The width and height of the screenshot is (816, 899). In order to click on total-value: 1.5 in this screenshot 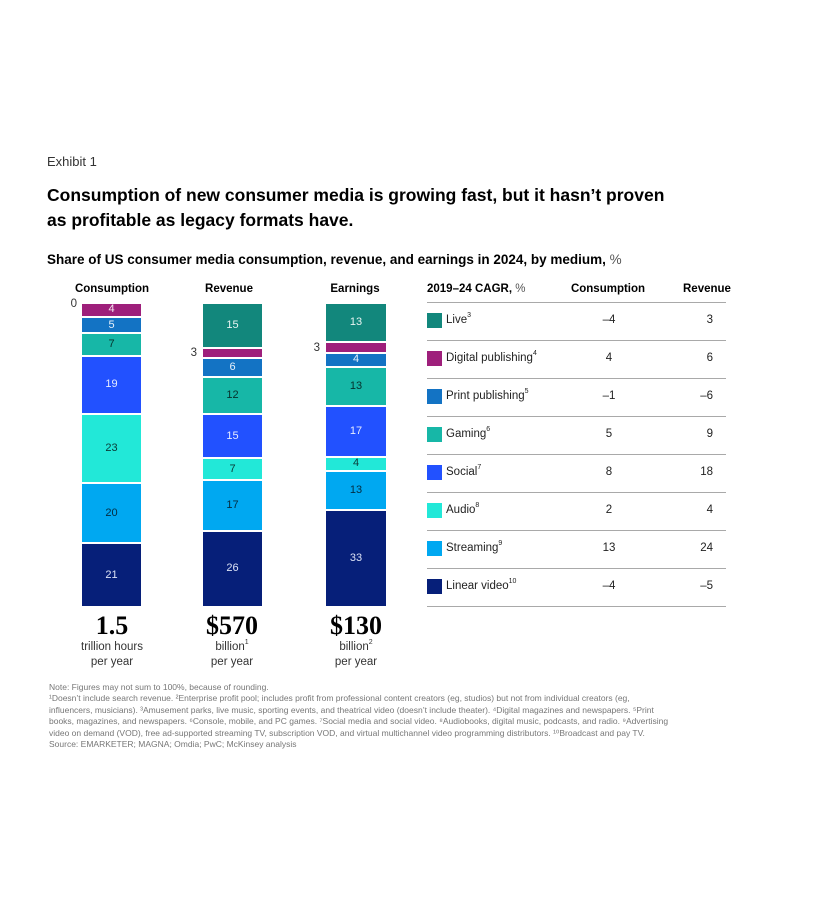, I will do `click(112, 625)`.